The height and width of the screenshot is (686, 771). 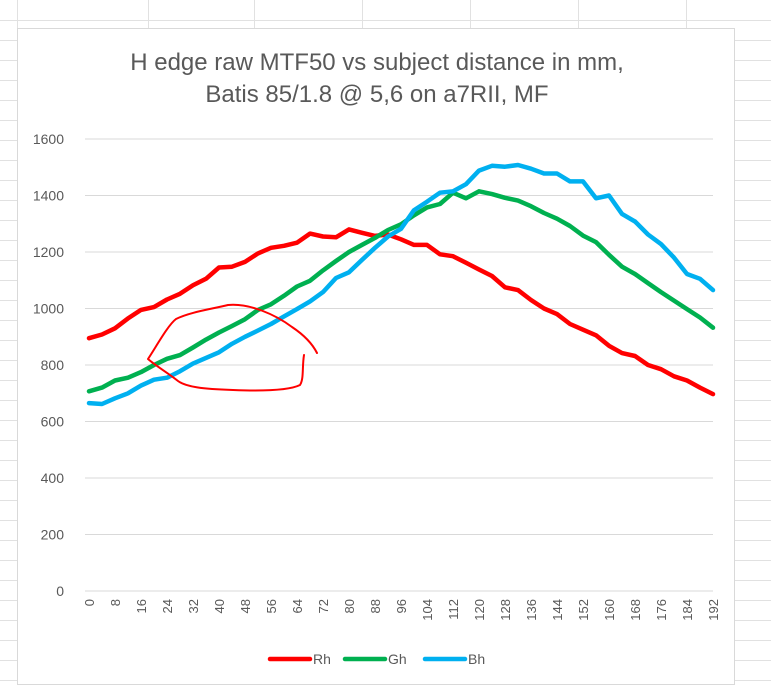 I want to click on y-tick-label: 1200, so click(x=48, y=252).